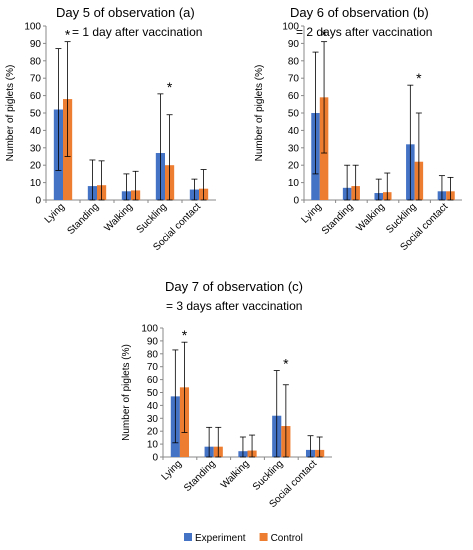  I want to click on legend-swatch-experiment, so click(188, 537).